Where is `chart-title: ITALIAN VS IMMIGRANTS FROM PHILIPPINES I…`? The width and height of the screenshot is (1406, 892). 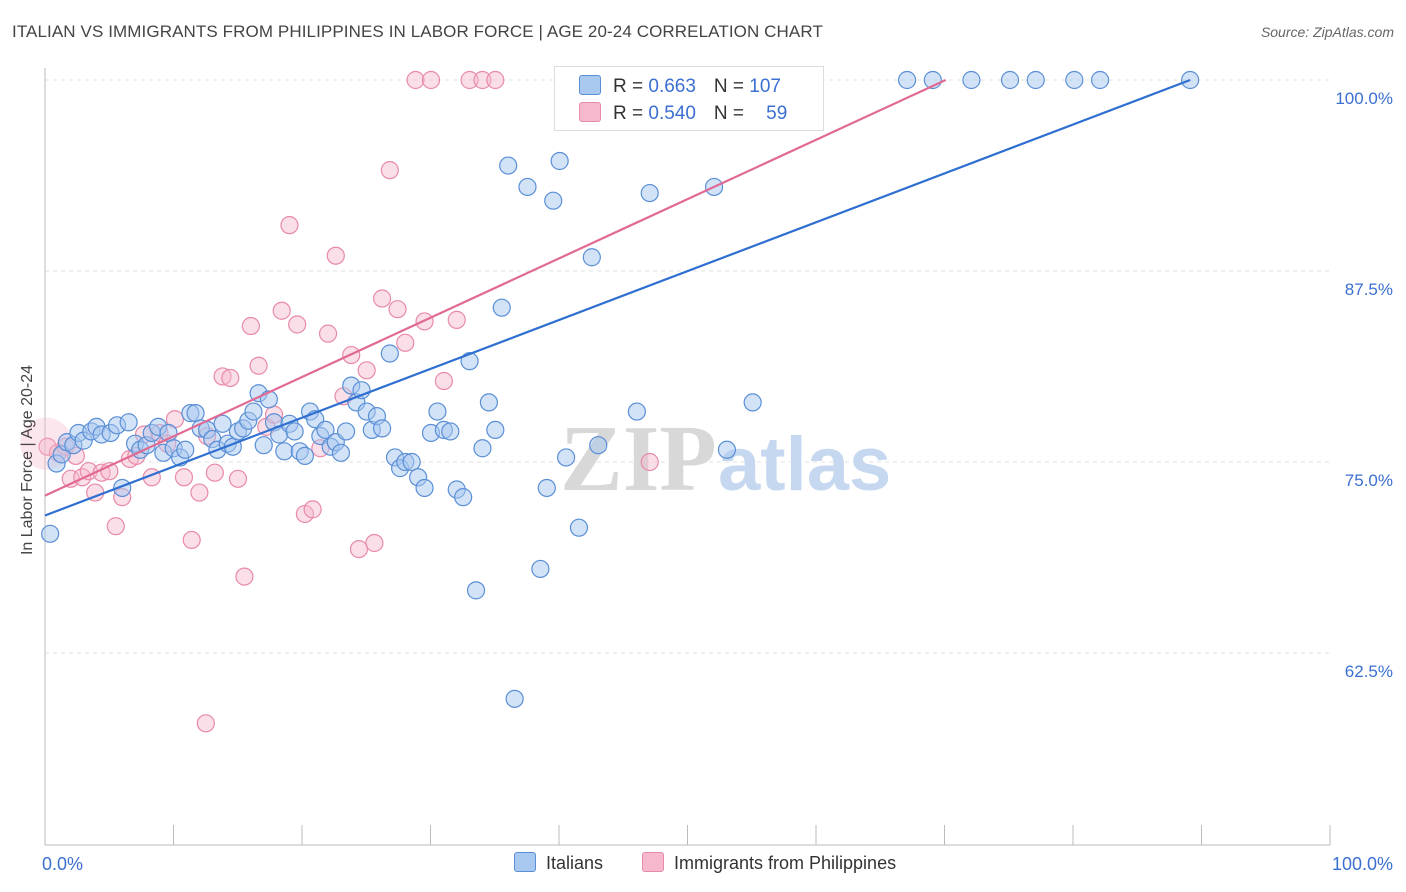
chart-title: ITALIAN VS IMMIGRANTS FROM PHILIPPINES I… is located at coordinates (417, 31).